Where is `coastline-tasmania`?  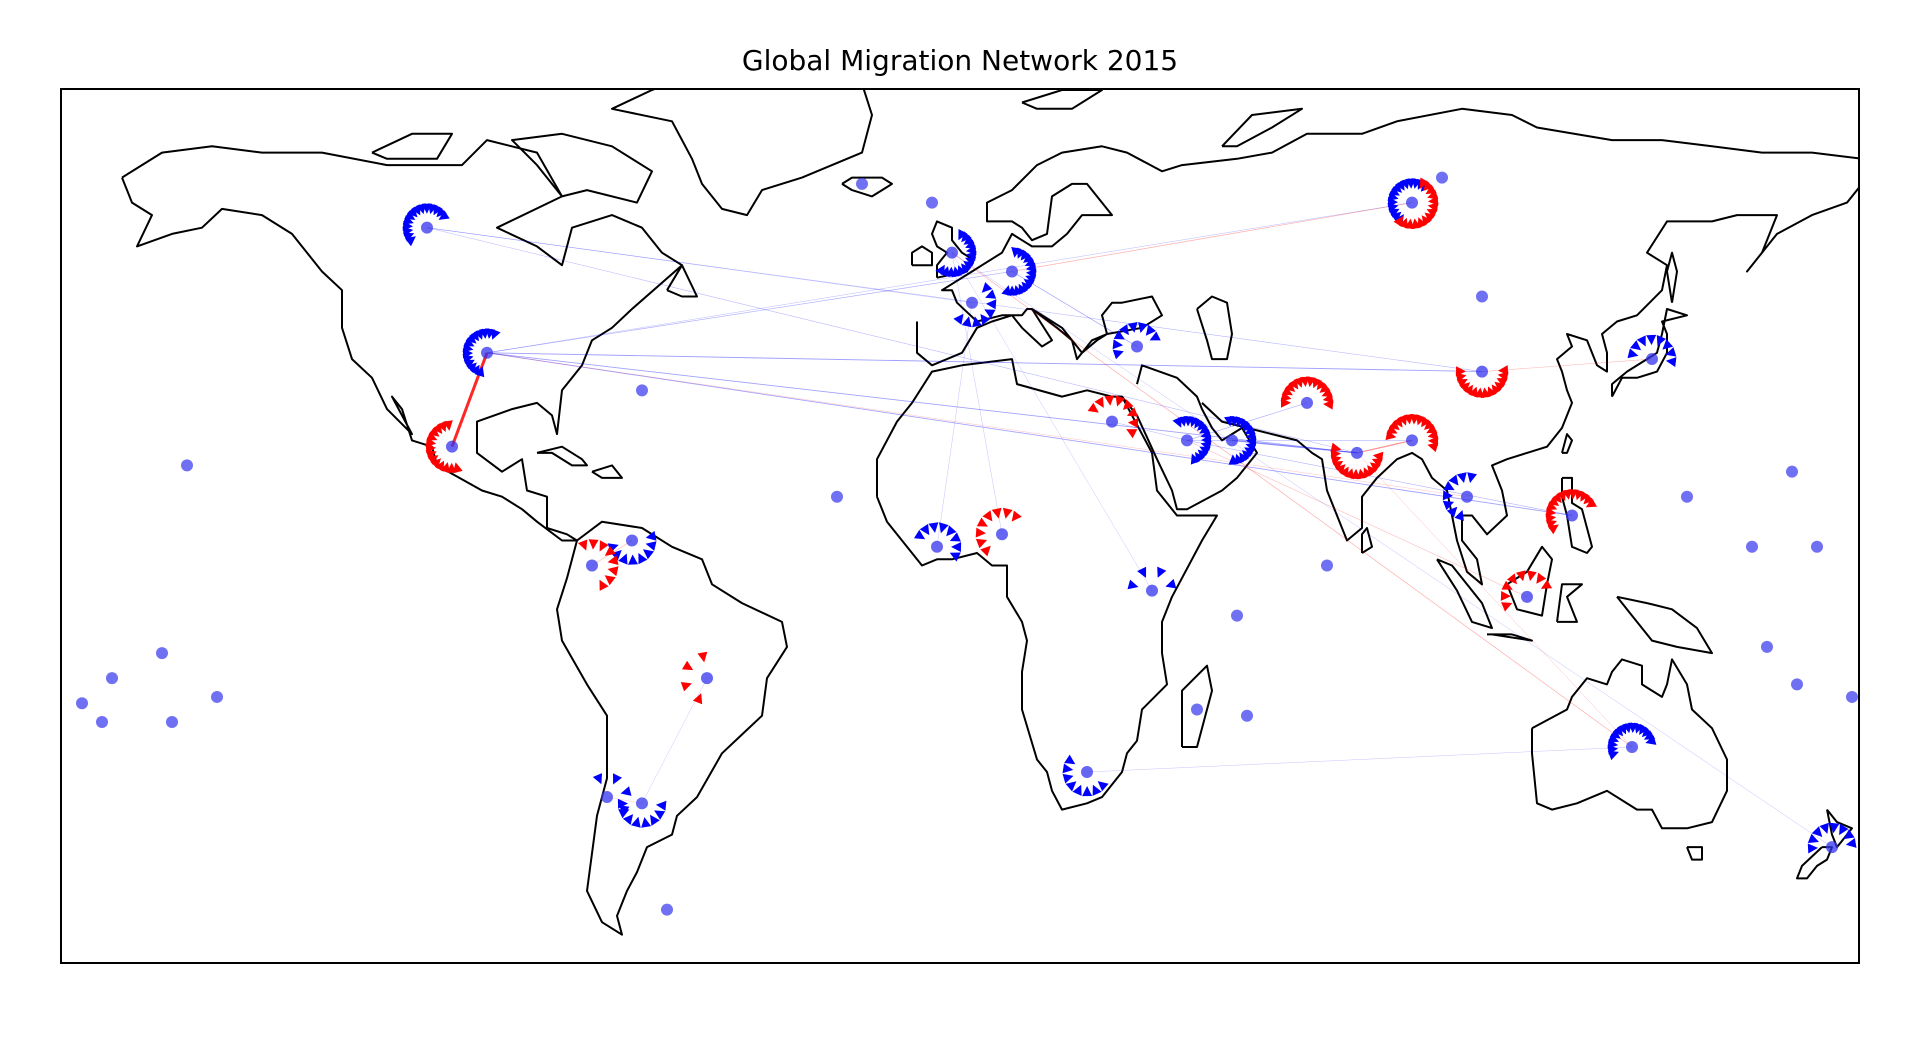
coastline-tasmania is located at coordinates (1694, 853).